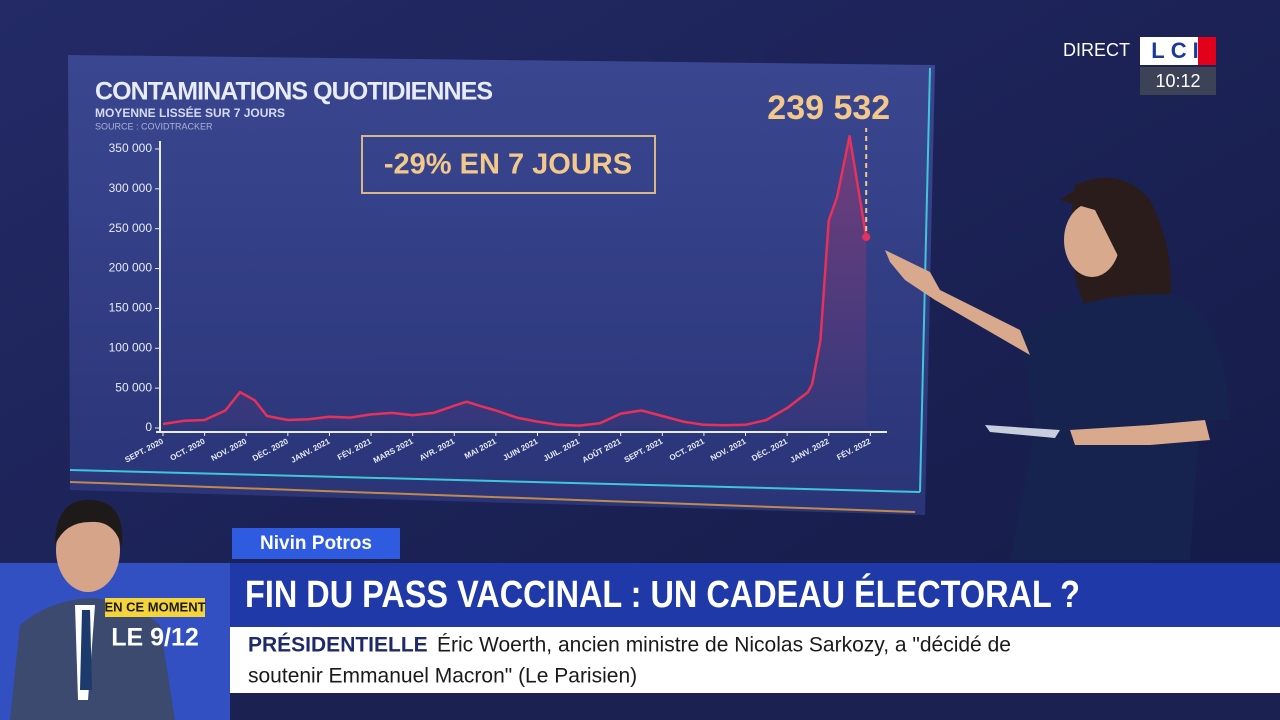 This screenshot has height=720, width=1280. I want to click on value-label: 239 532, so click(828, 108).